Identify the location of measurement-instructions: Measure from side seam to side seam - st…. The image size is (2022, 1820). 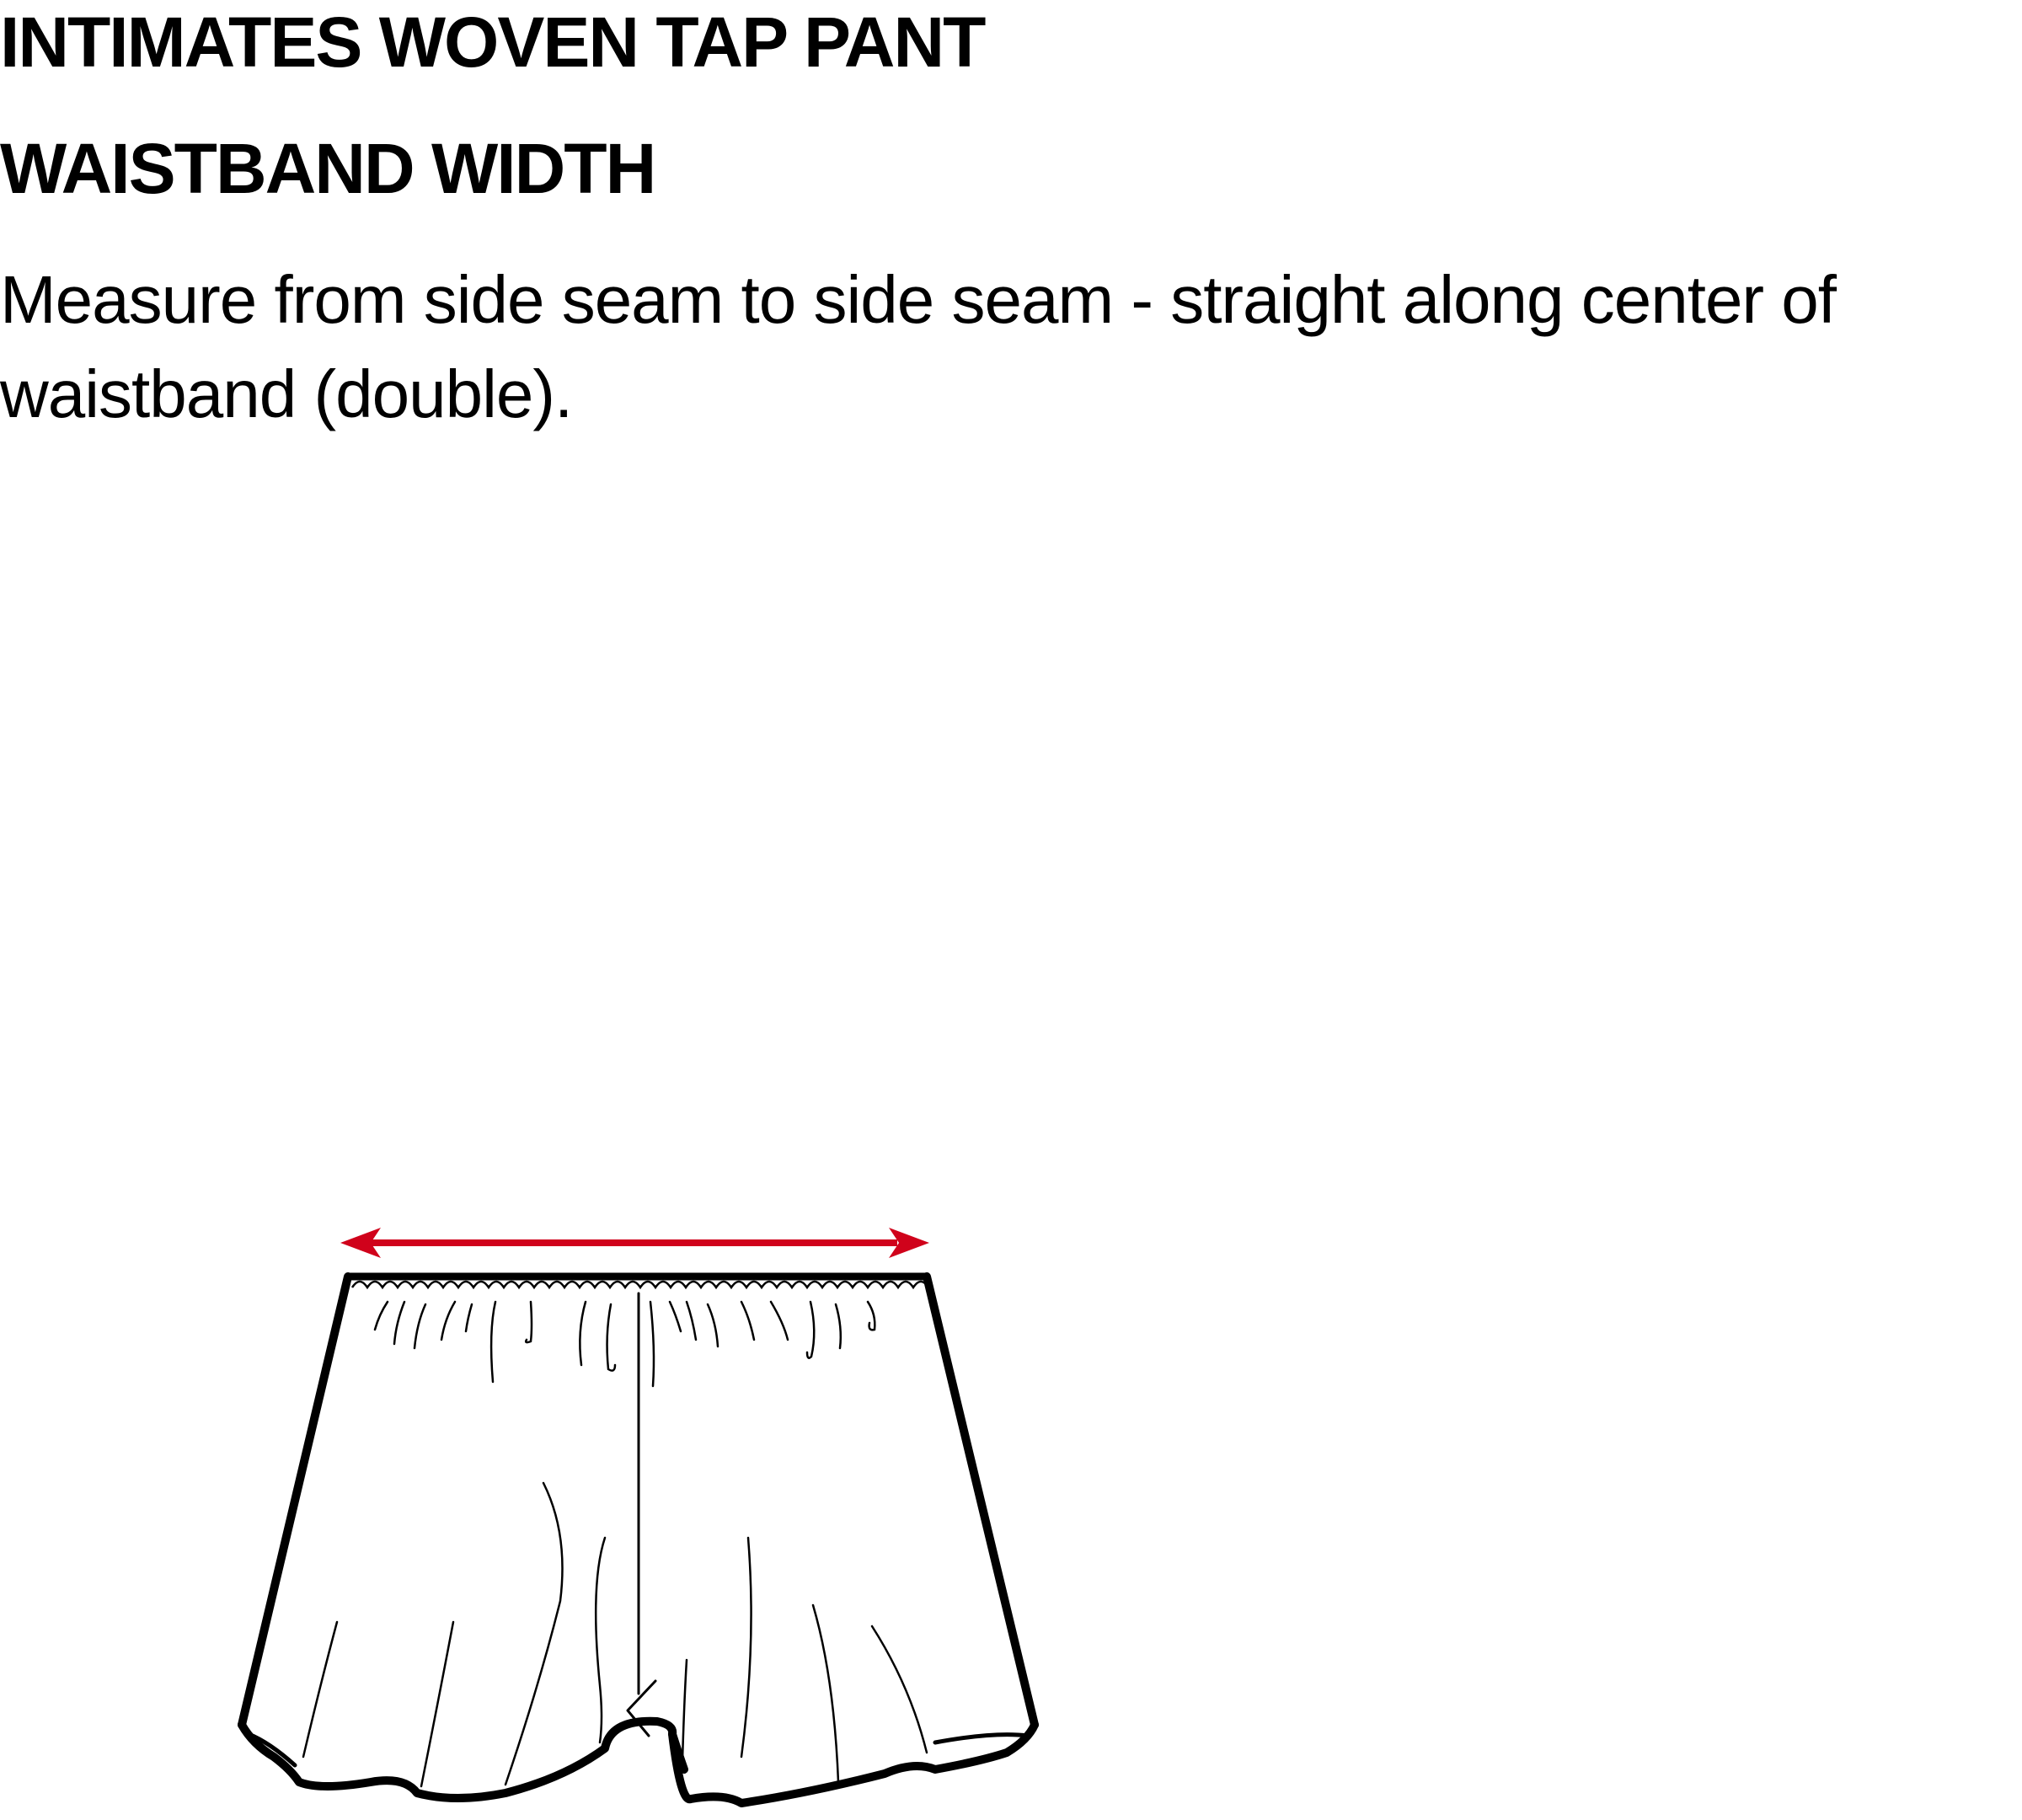
(918, 346).